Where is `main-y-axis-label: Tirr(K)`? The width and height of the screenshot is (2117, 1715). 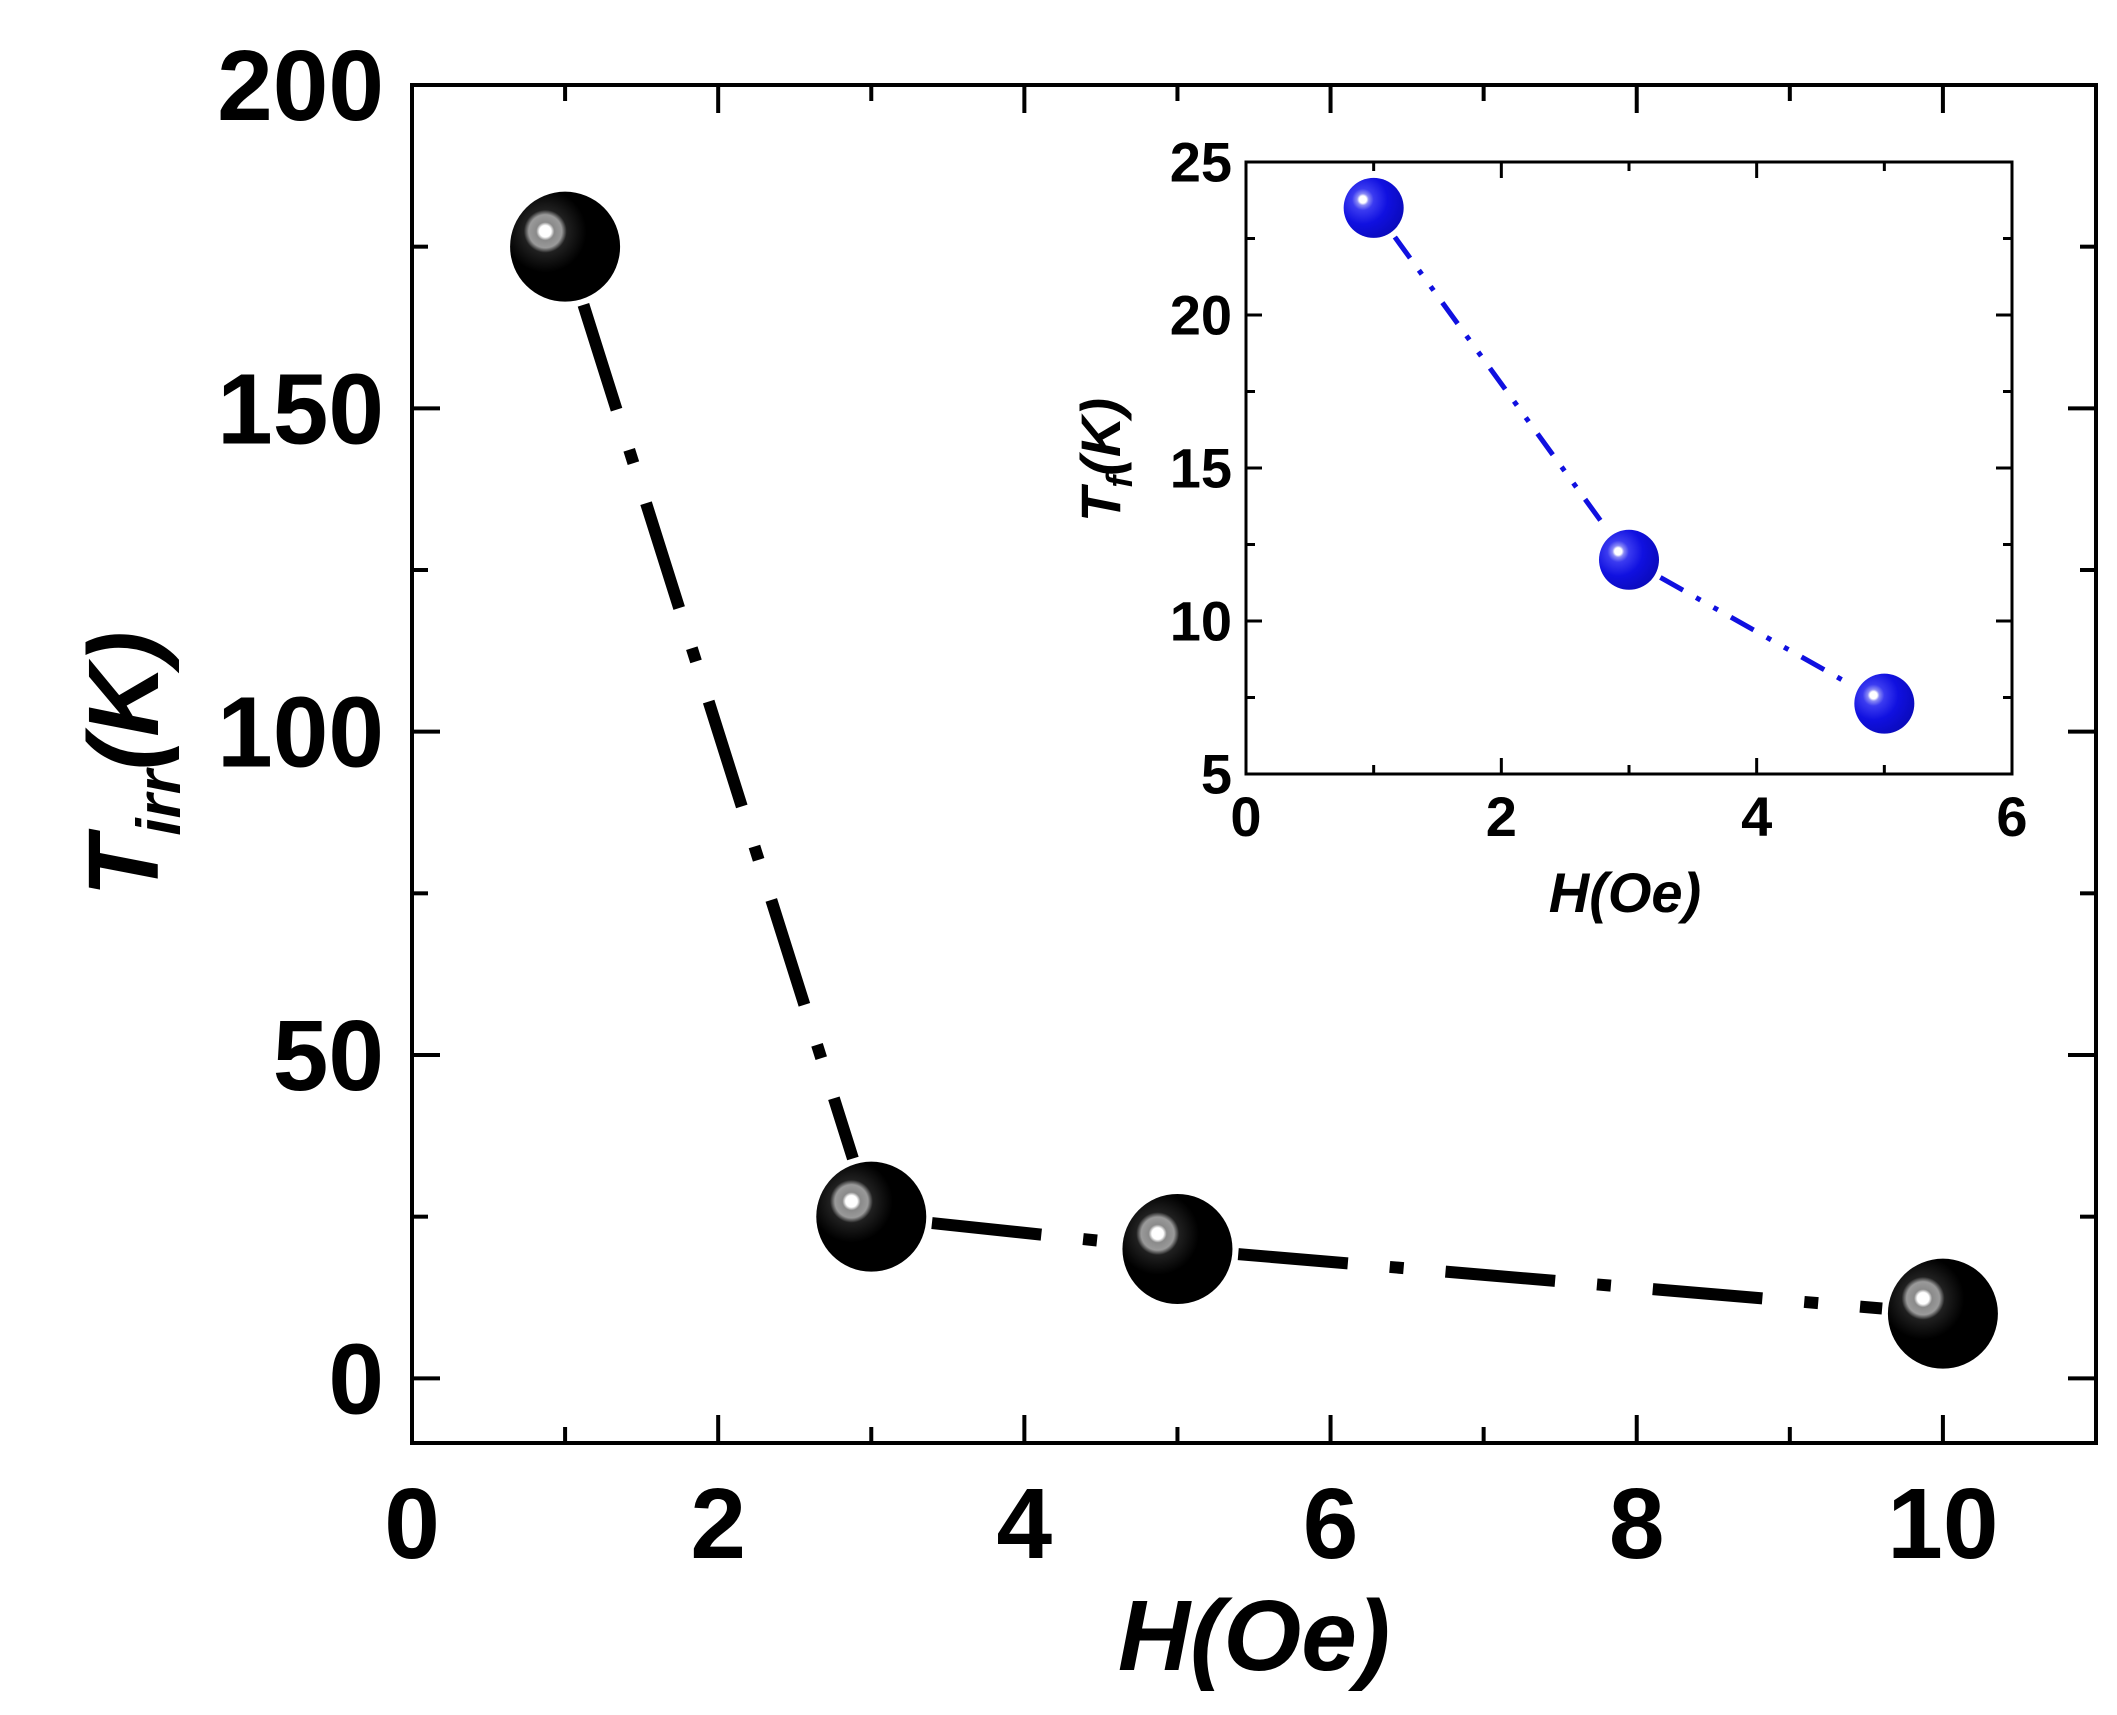
main-y-axis-label: Tirr(K) is located at coordinates (131, 763).